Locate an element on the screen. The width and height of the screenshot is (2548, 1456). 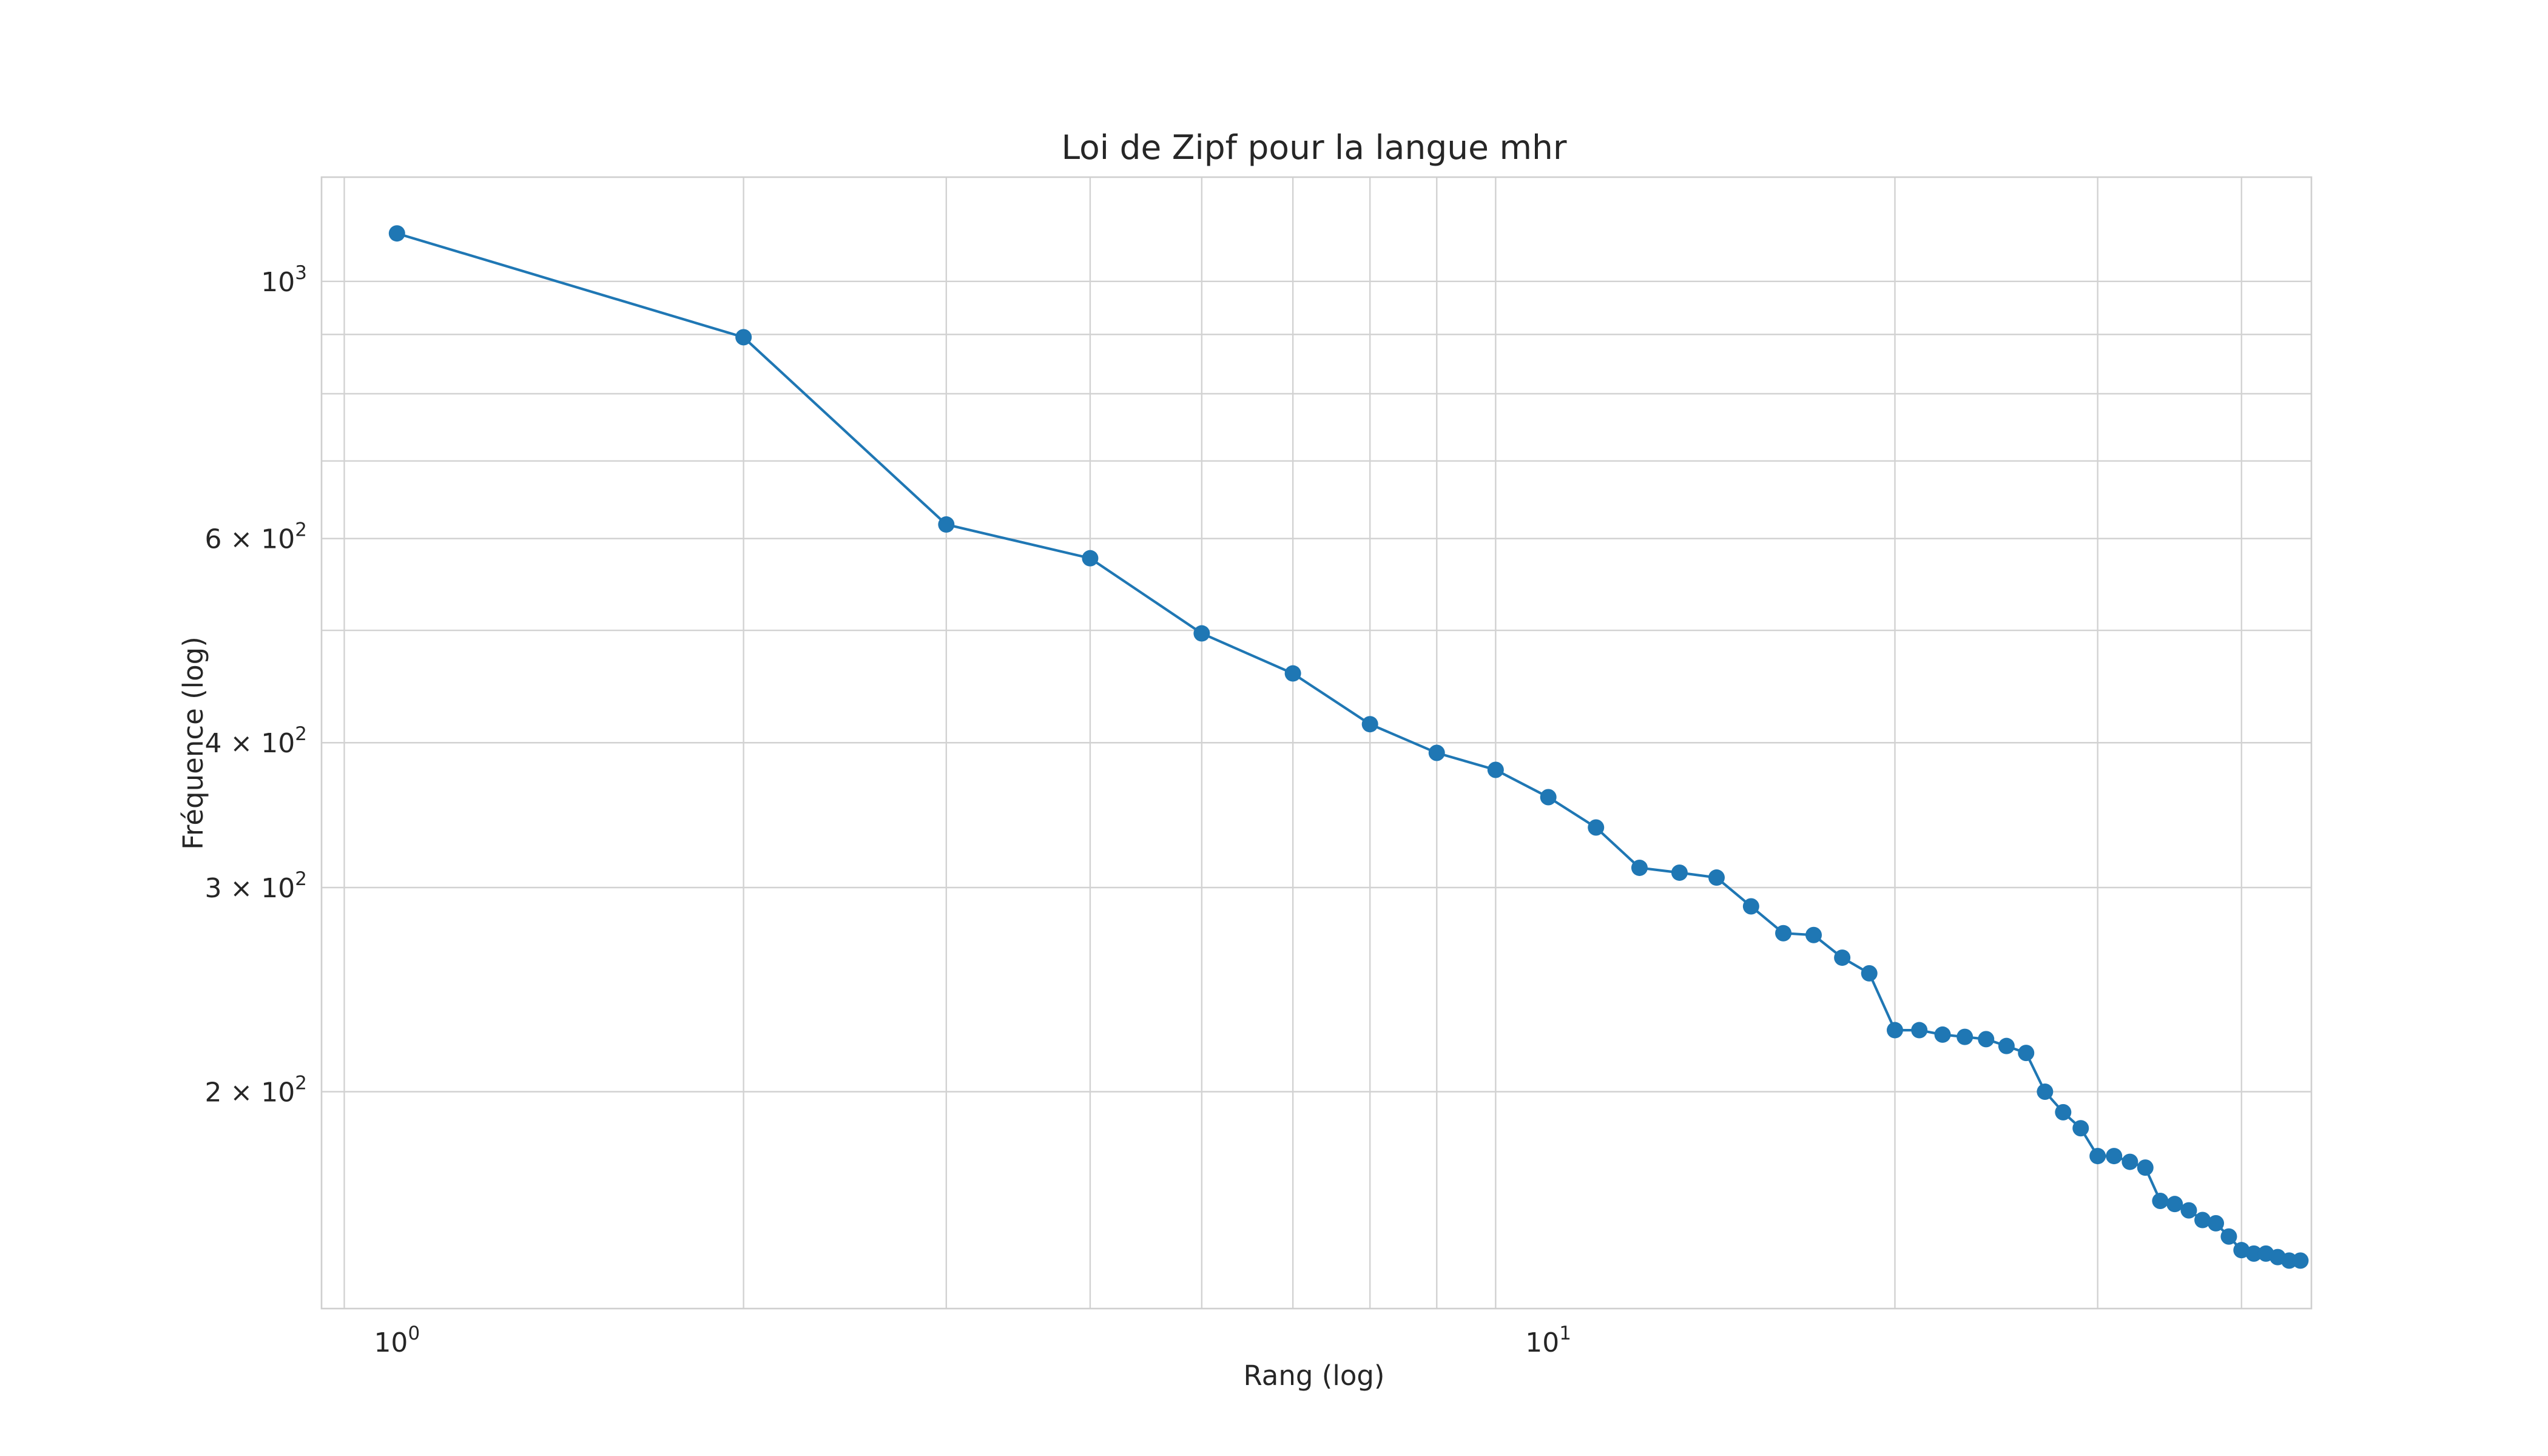
y-tick-label: 2 × 102 is located at coordinates (255, 1090).